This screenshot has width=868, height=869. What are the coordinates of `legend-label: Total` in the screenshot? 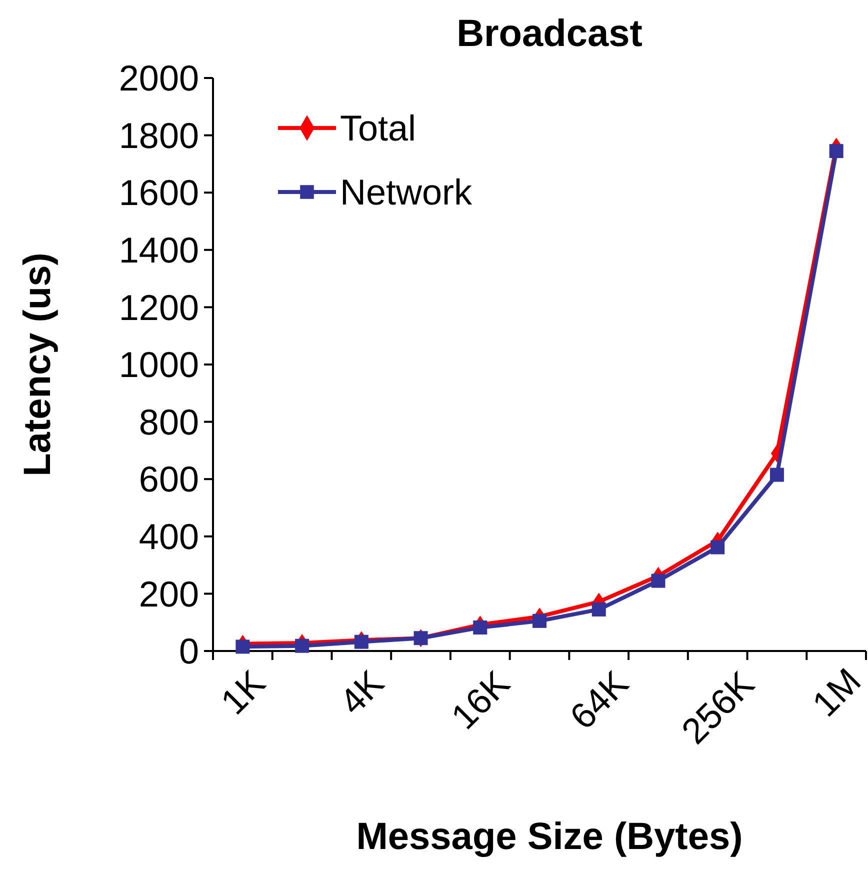 It's located at (378, 128).